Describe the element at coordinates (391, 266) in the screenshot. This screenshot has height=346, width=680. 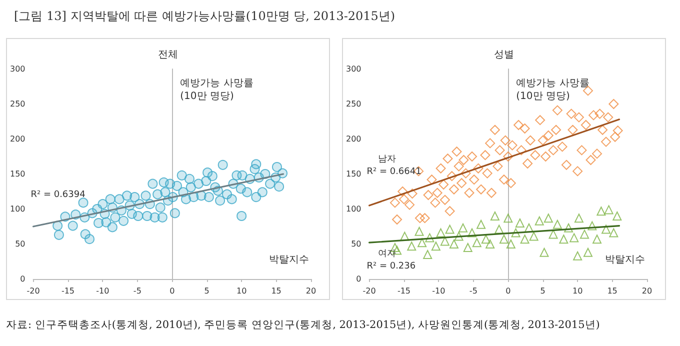
I see `annotation: R² = 0.236` at that location.